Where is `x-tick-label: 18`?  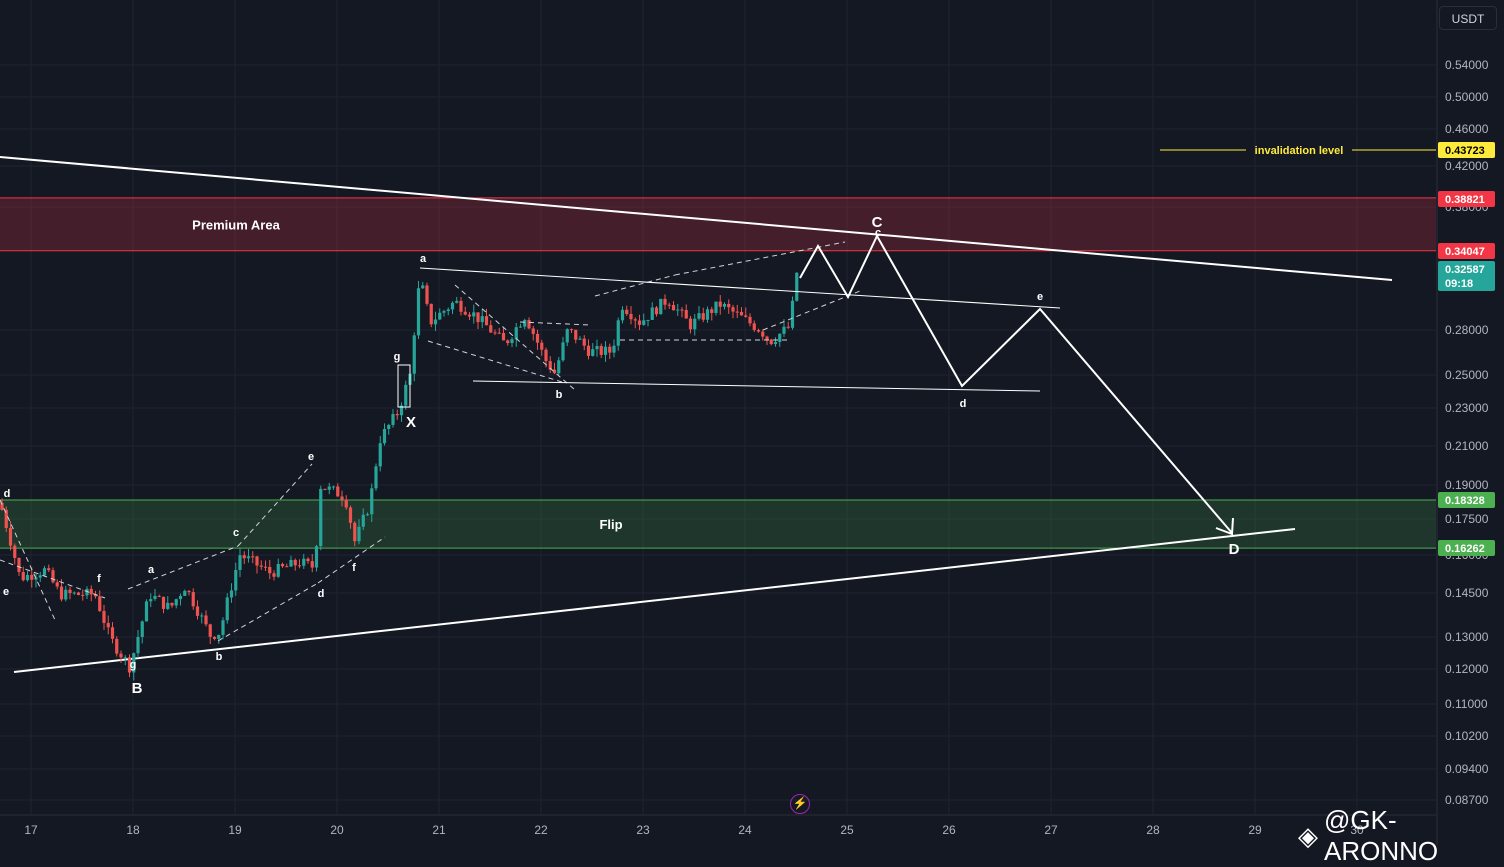 x-tick-label: 18 is located at coordinates (133, 830).